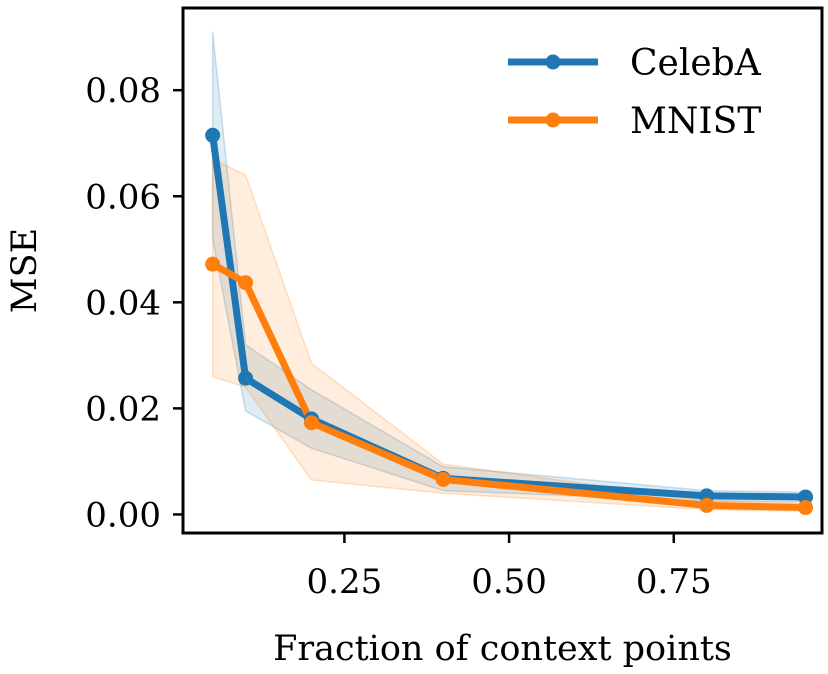 The height and width of the screenshot is (674, 828). Describe the element at coordinates (553, 120) in the screenshot. I see `legend-mnist-marker` at that location.